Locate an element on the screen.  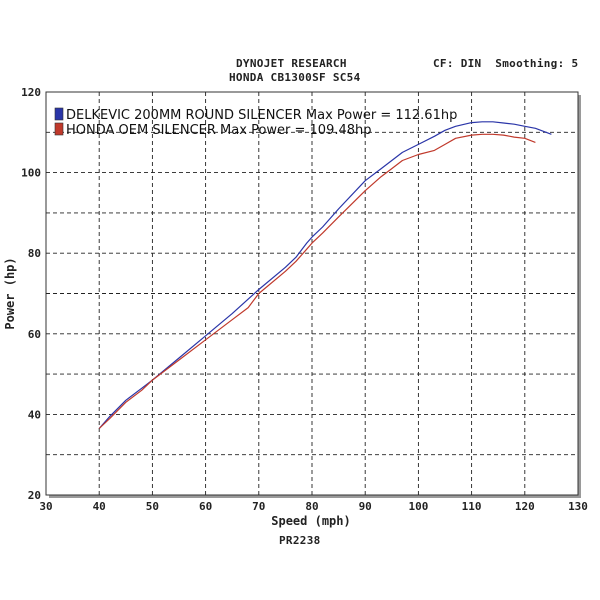
chart-subtitle: HONDA CB1300SF SC54 is located at coordinates (295, 77).